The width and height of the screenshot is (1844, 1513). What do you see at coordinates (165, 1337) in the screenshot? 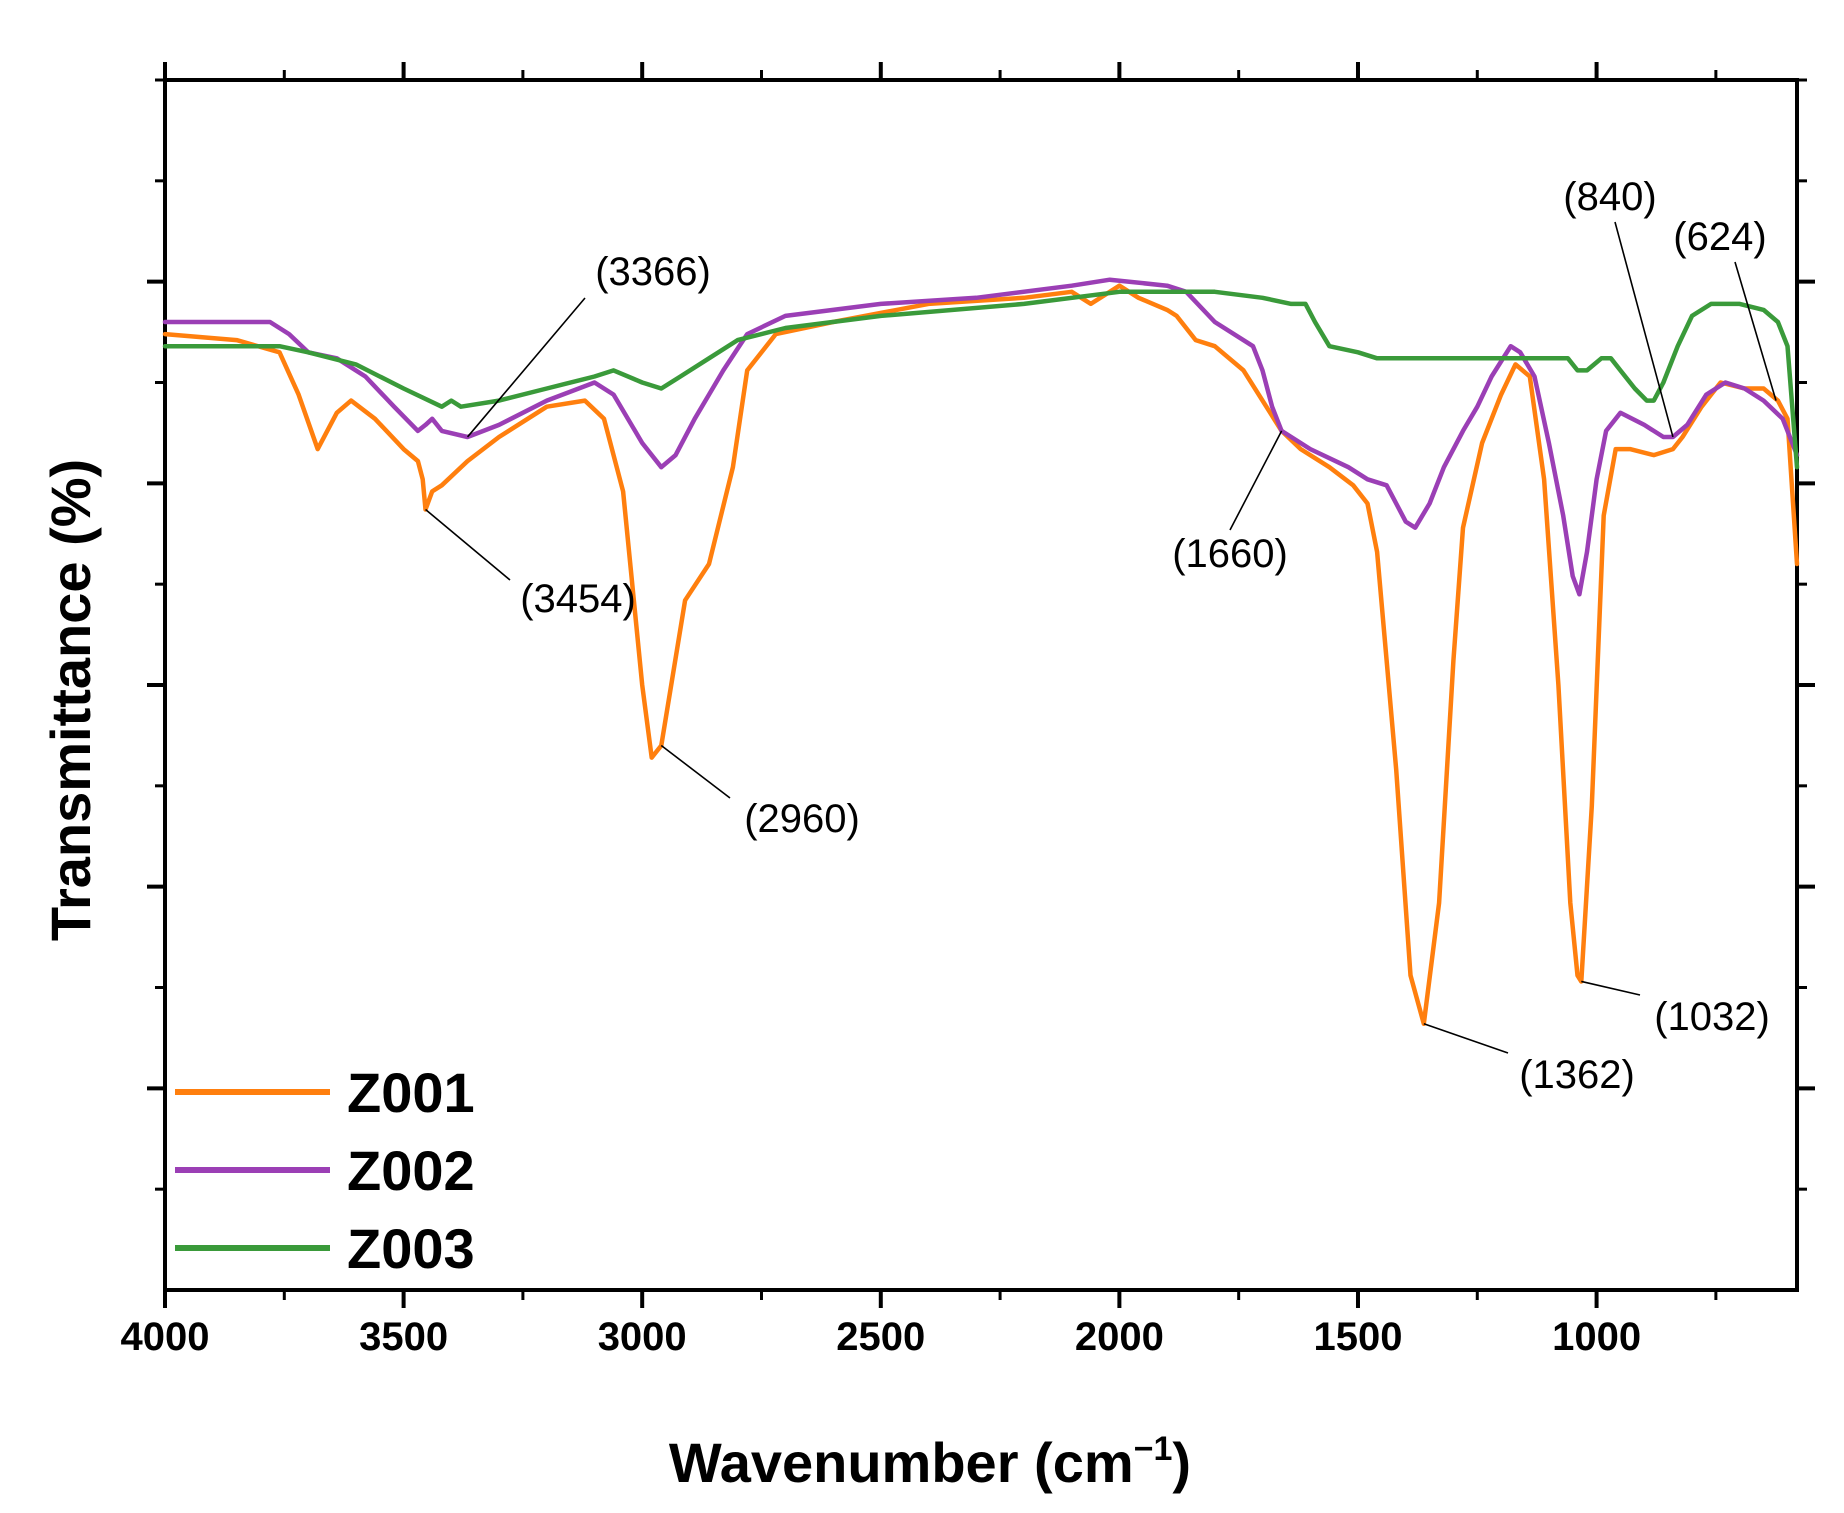
I see `x-tick-label: 4000` at bounding box center [165, 1337].